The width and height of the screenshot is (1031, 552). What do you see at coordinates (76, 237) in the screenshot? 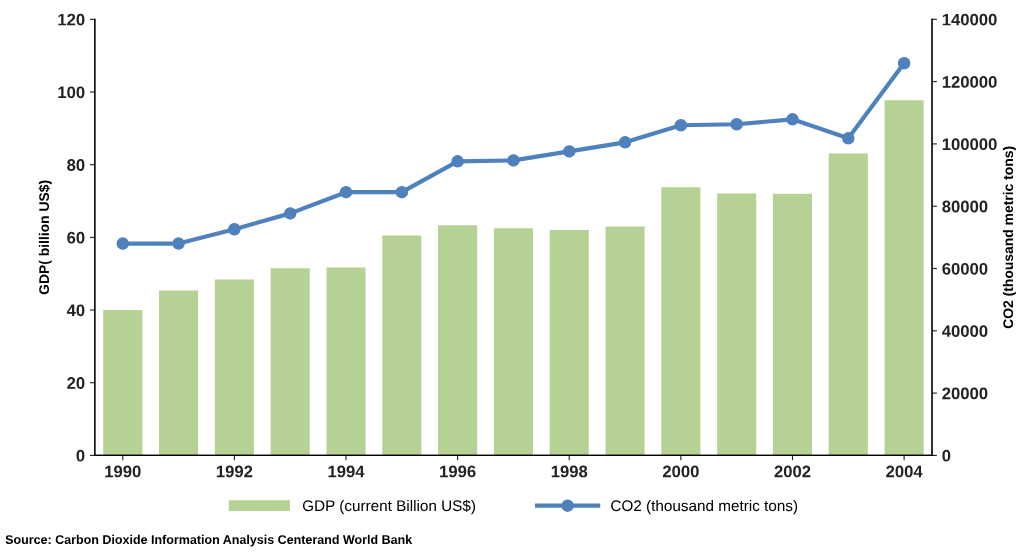
I see `y-tick-label: 60` at bounding box center [76, 237].